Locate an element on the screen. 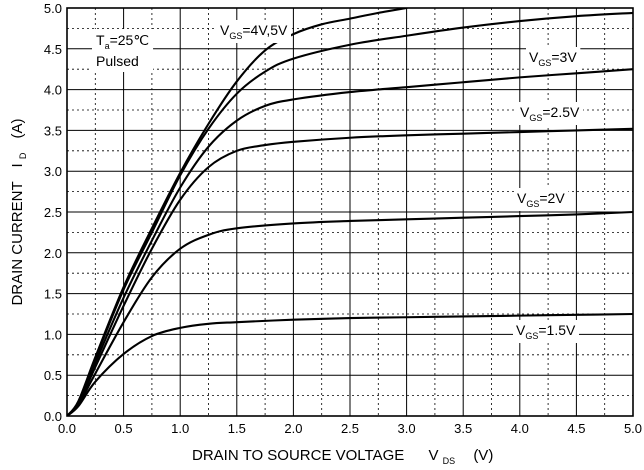  y-axis-symbol-sub: D is located at coordinates (23, 155).